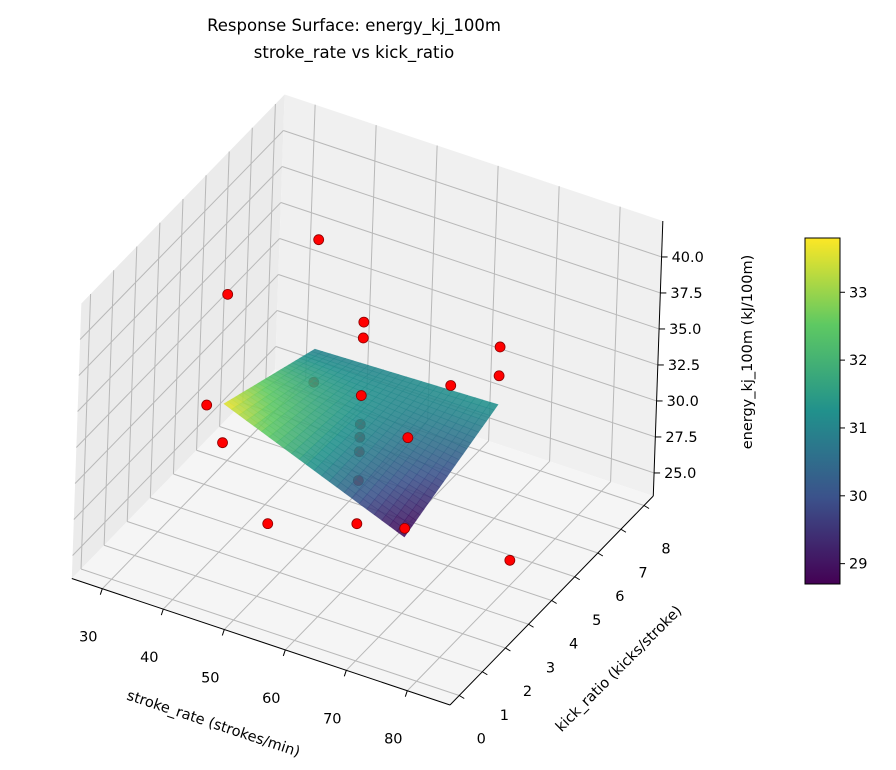  I want to click on y-tick-label: 6, so click(619, 597).